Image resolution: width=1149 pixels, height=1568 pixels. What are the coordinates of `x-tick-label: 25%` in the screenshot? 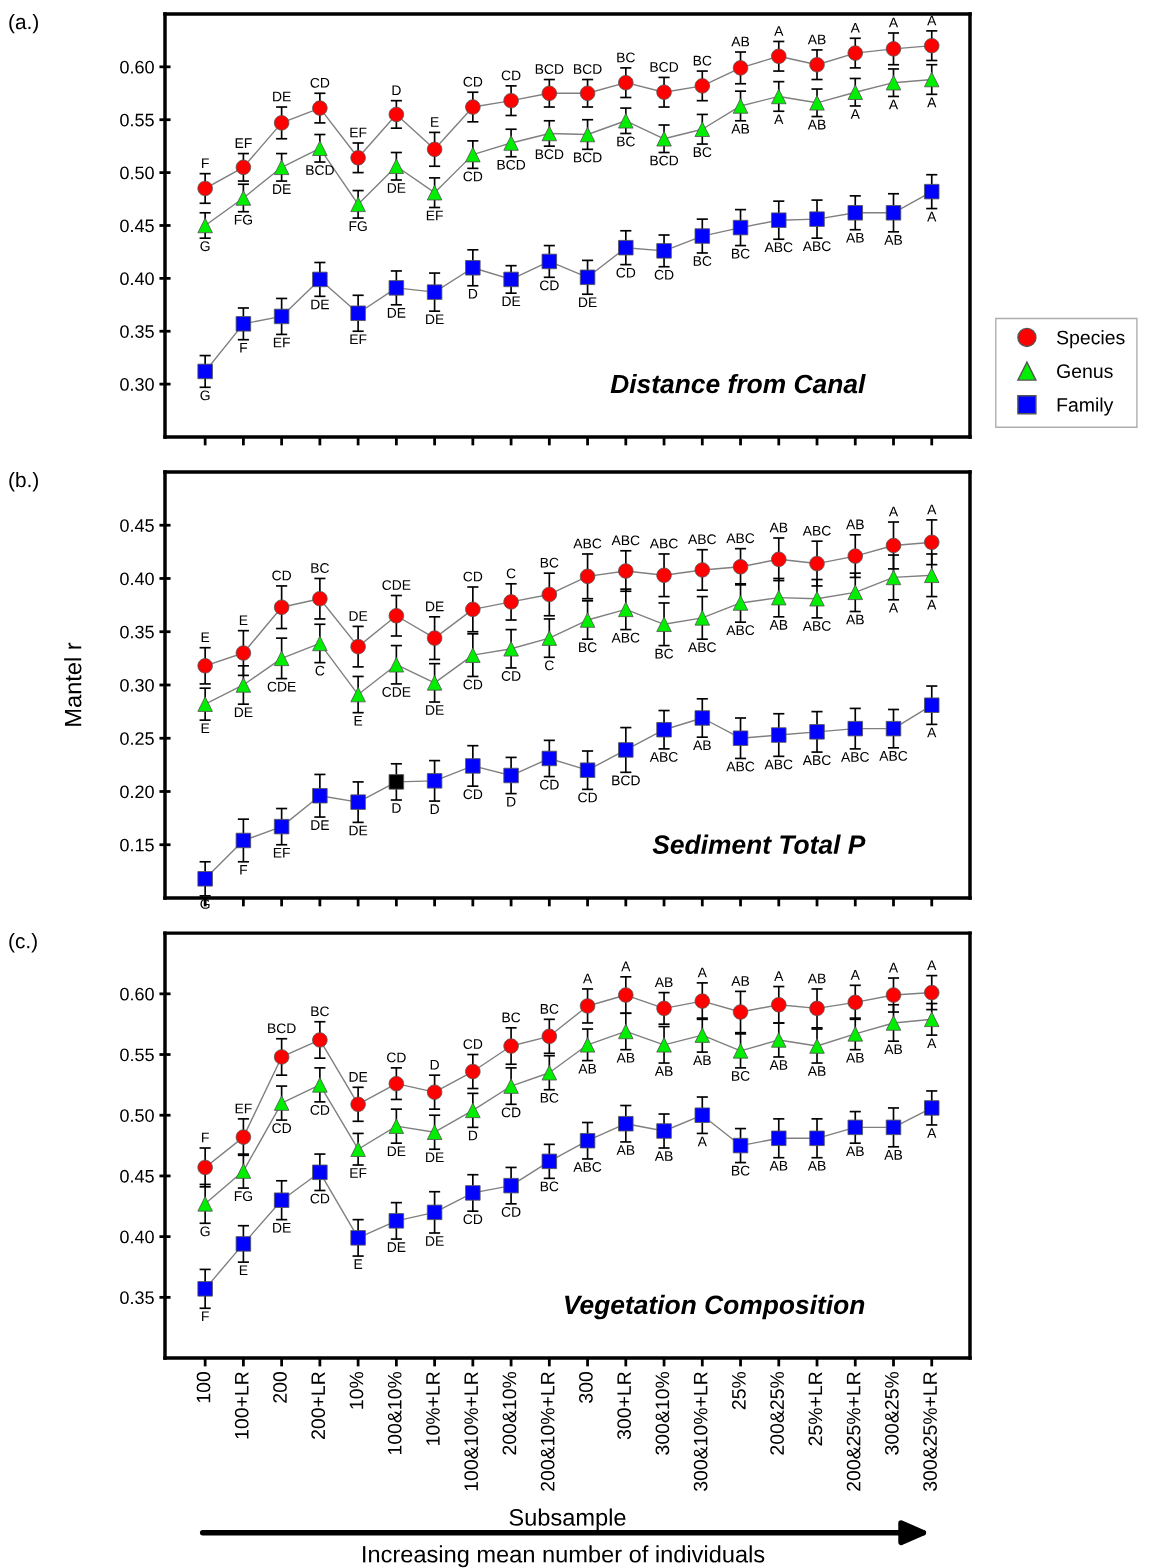 It's located at (738, 1390).